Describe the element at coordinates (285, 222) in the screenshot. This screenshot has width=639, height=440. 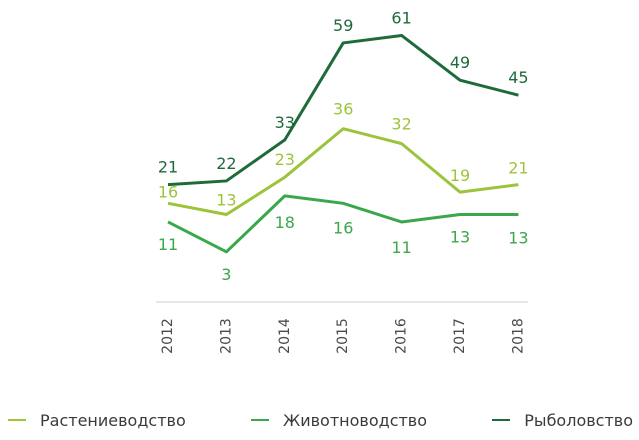
I see `data-label: 18` at that location.